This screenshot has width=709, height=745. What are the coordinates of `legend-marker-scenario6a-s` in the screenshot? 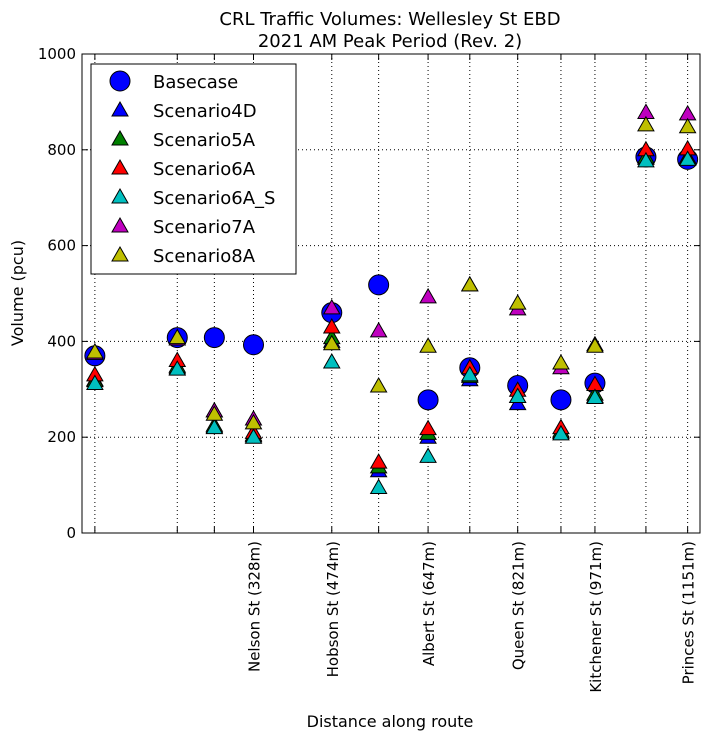 It's located at (120, 195).